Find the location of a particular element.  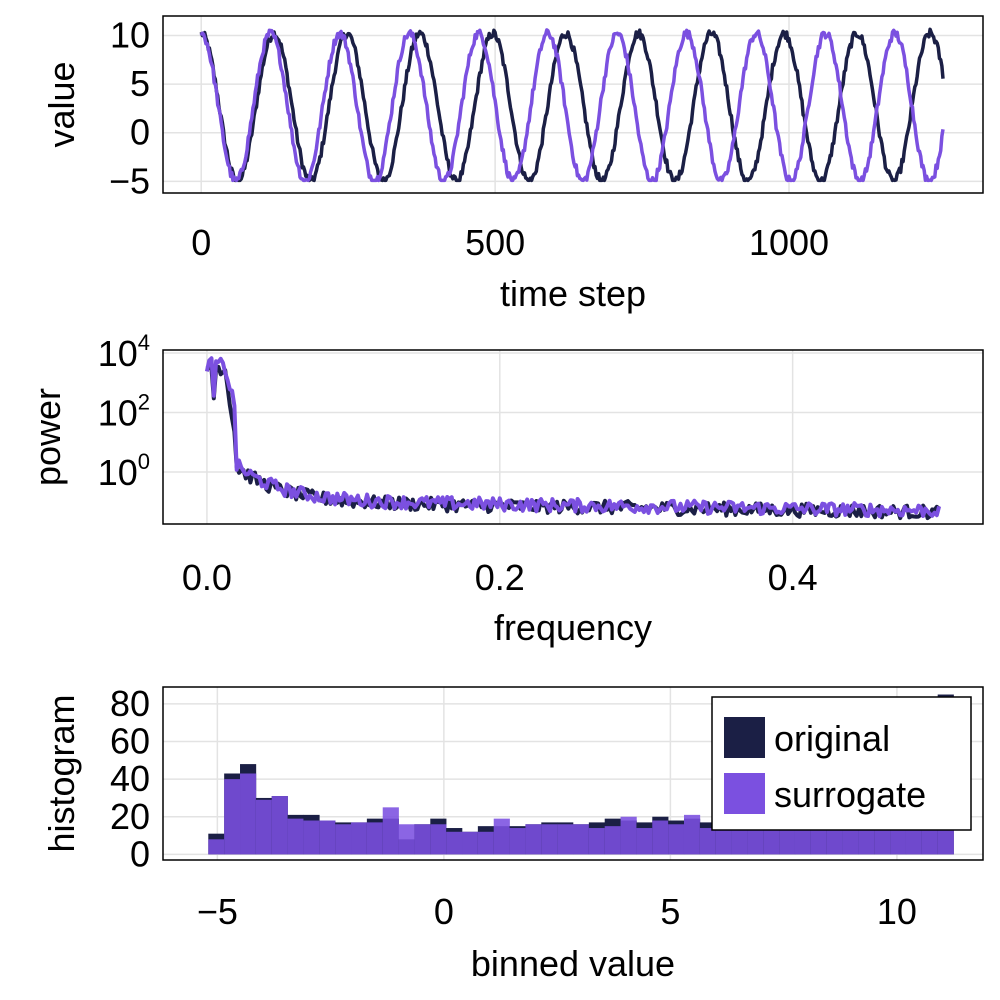

legend-label-original: original is located at coordinates (832, 738).